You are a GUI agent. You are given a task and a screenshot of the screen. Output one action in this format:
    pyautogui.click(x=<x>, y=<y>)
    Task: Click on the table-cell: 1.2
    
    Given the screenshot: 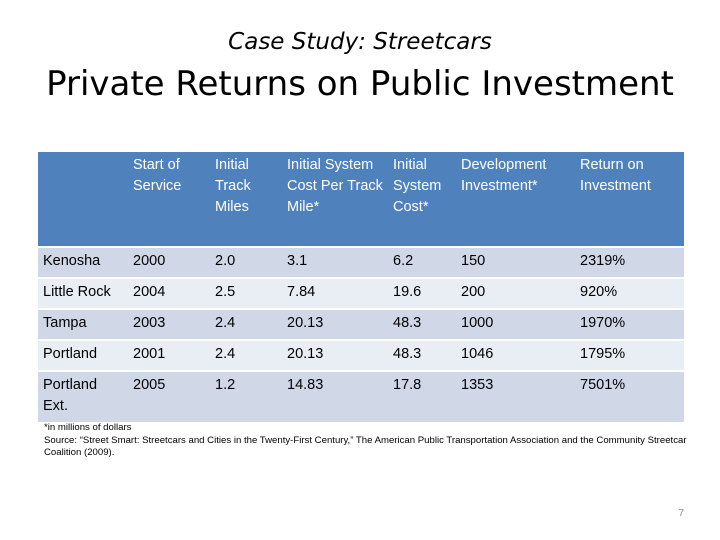 What is the action you would take?
    pyautogui.click(x=246, y=396)
    